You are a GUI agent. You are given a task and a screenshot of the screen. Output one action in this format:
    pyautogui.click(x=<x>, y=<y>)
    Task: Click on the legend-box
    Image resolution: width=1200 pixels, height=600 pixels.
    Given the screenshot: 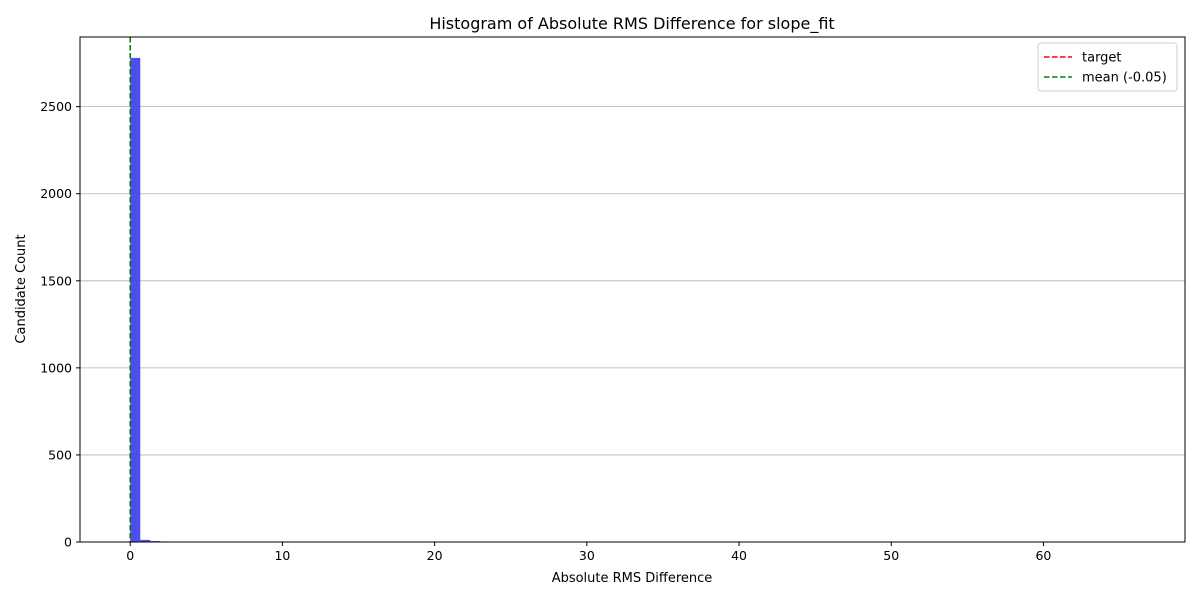 What is the action you would take?
    pyautogui.click(x=1107, y=67)
    